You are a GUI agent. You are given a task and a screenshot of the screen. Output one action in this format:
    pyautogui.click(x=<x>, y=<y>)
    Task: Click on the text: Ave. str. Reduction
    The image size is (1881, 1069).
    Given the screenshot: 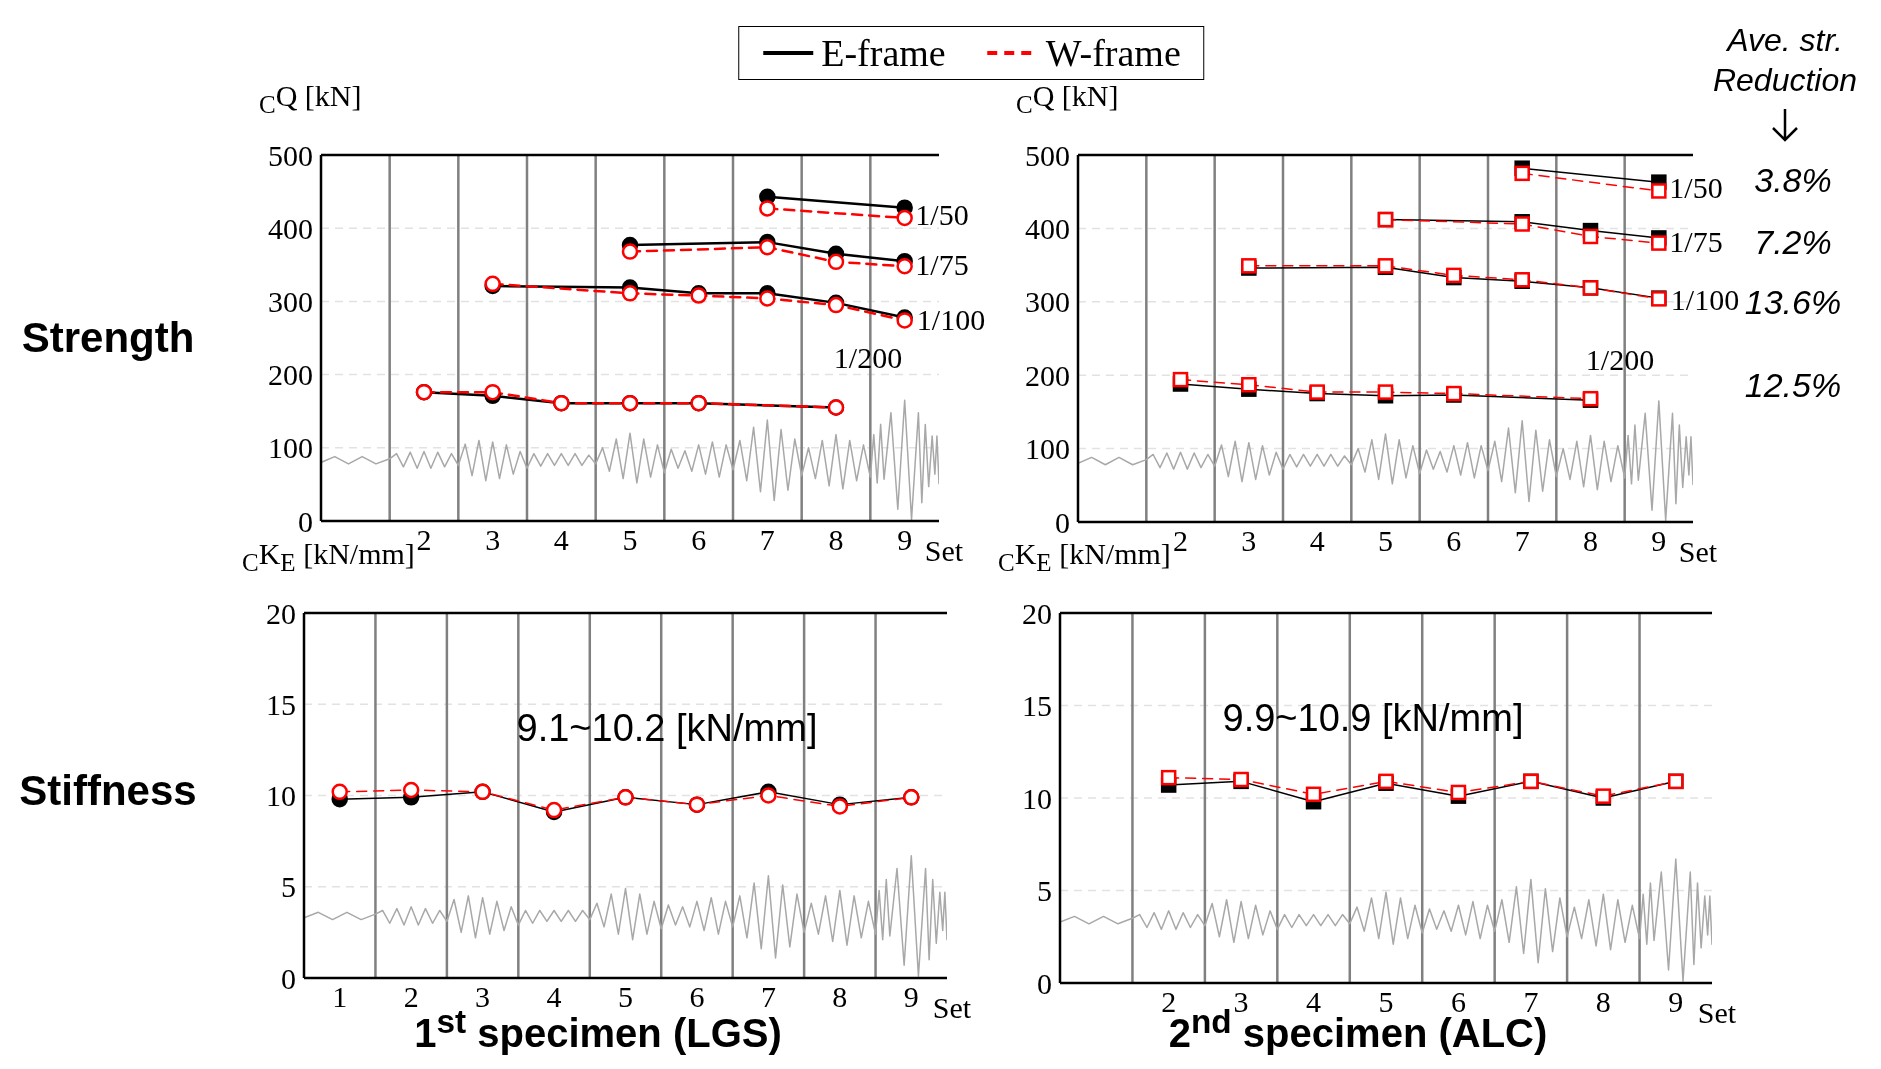 What is the action you would take?
    pyautogui.click(x=1785, y=60)
    